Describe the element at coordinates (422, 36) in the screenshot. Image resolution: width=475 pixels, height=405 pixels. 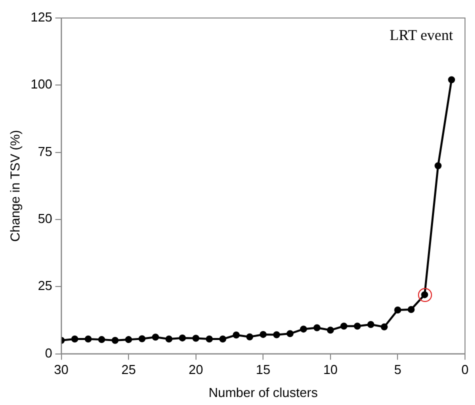
I see `annotation: LRT event` at that location.